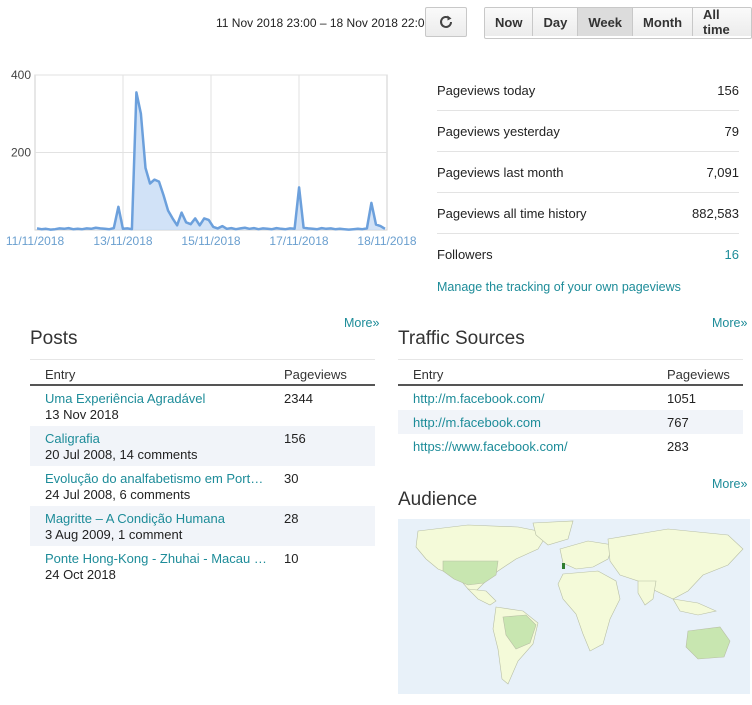  Describe the element at coordinates (708, 643) in the screenshot. I see `map-australia` at that location.